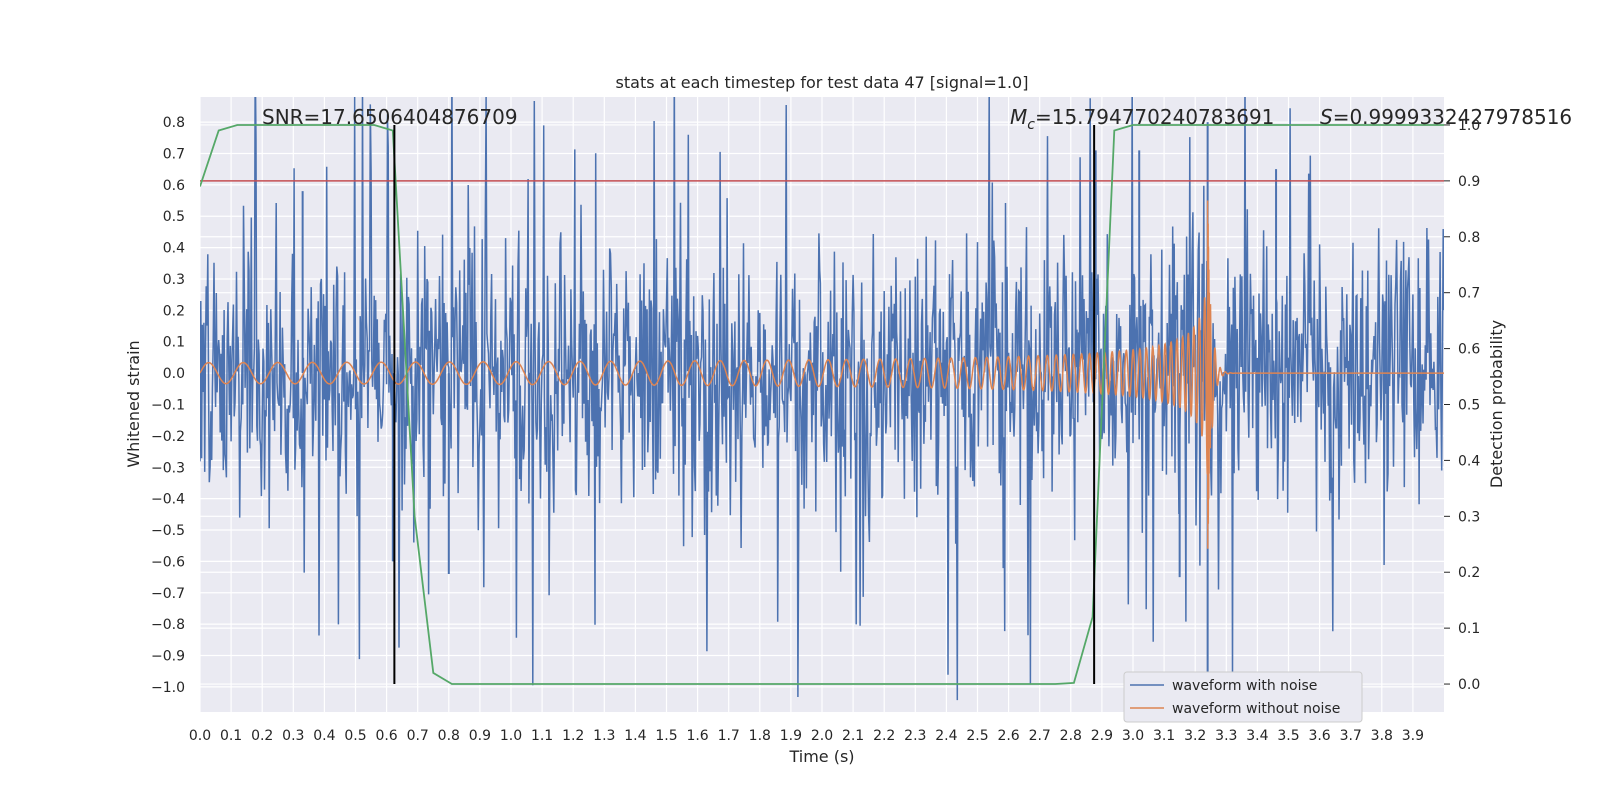 Image resolution: width=1600 pixels, height=800 pixels. I want to click on y-tick-label: 0.0, so click(174, 374).